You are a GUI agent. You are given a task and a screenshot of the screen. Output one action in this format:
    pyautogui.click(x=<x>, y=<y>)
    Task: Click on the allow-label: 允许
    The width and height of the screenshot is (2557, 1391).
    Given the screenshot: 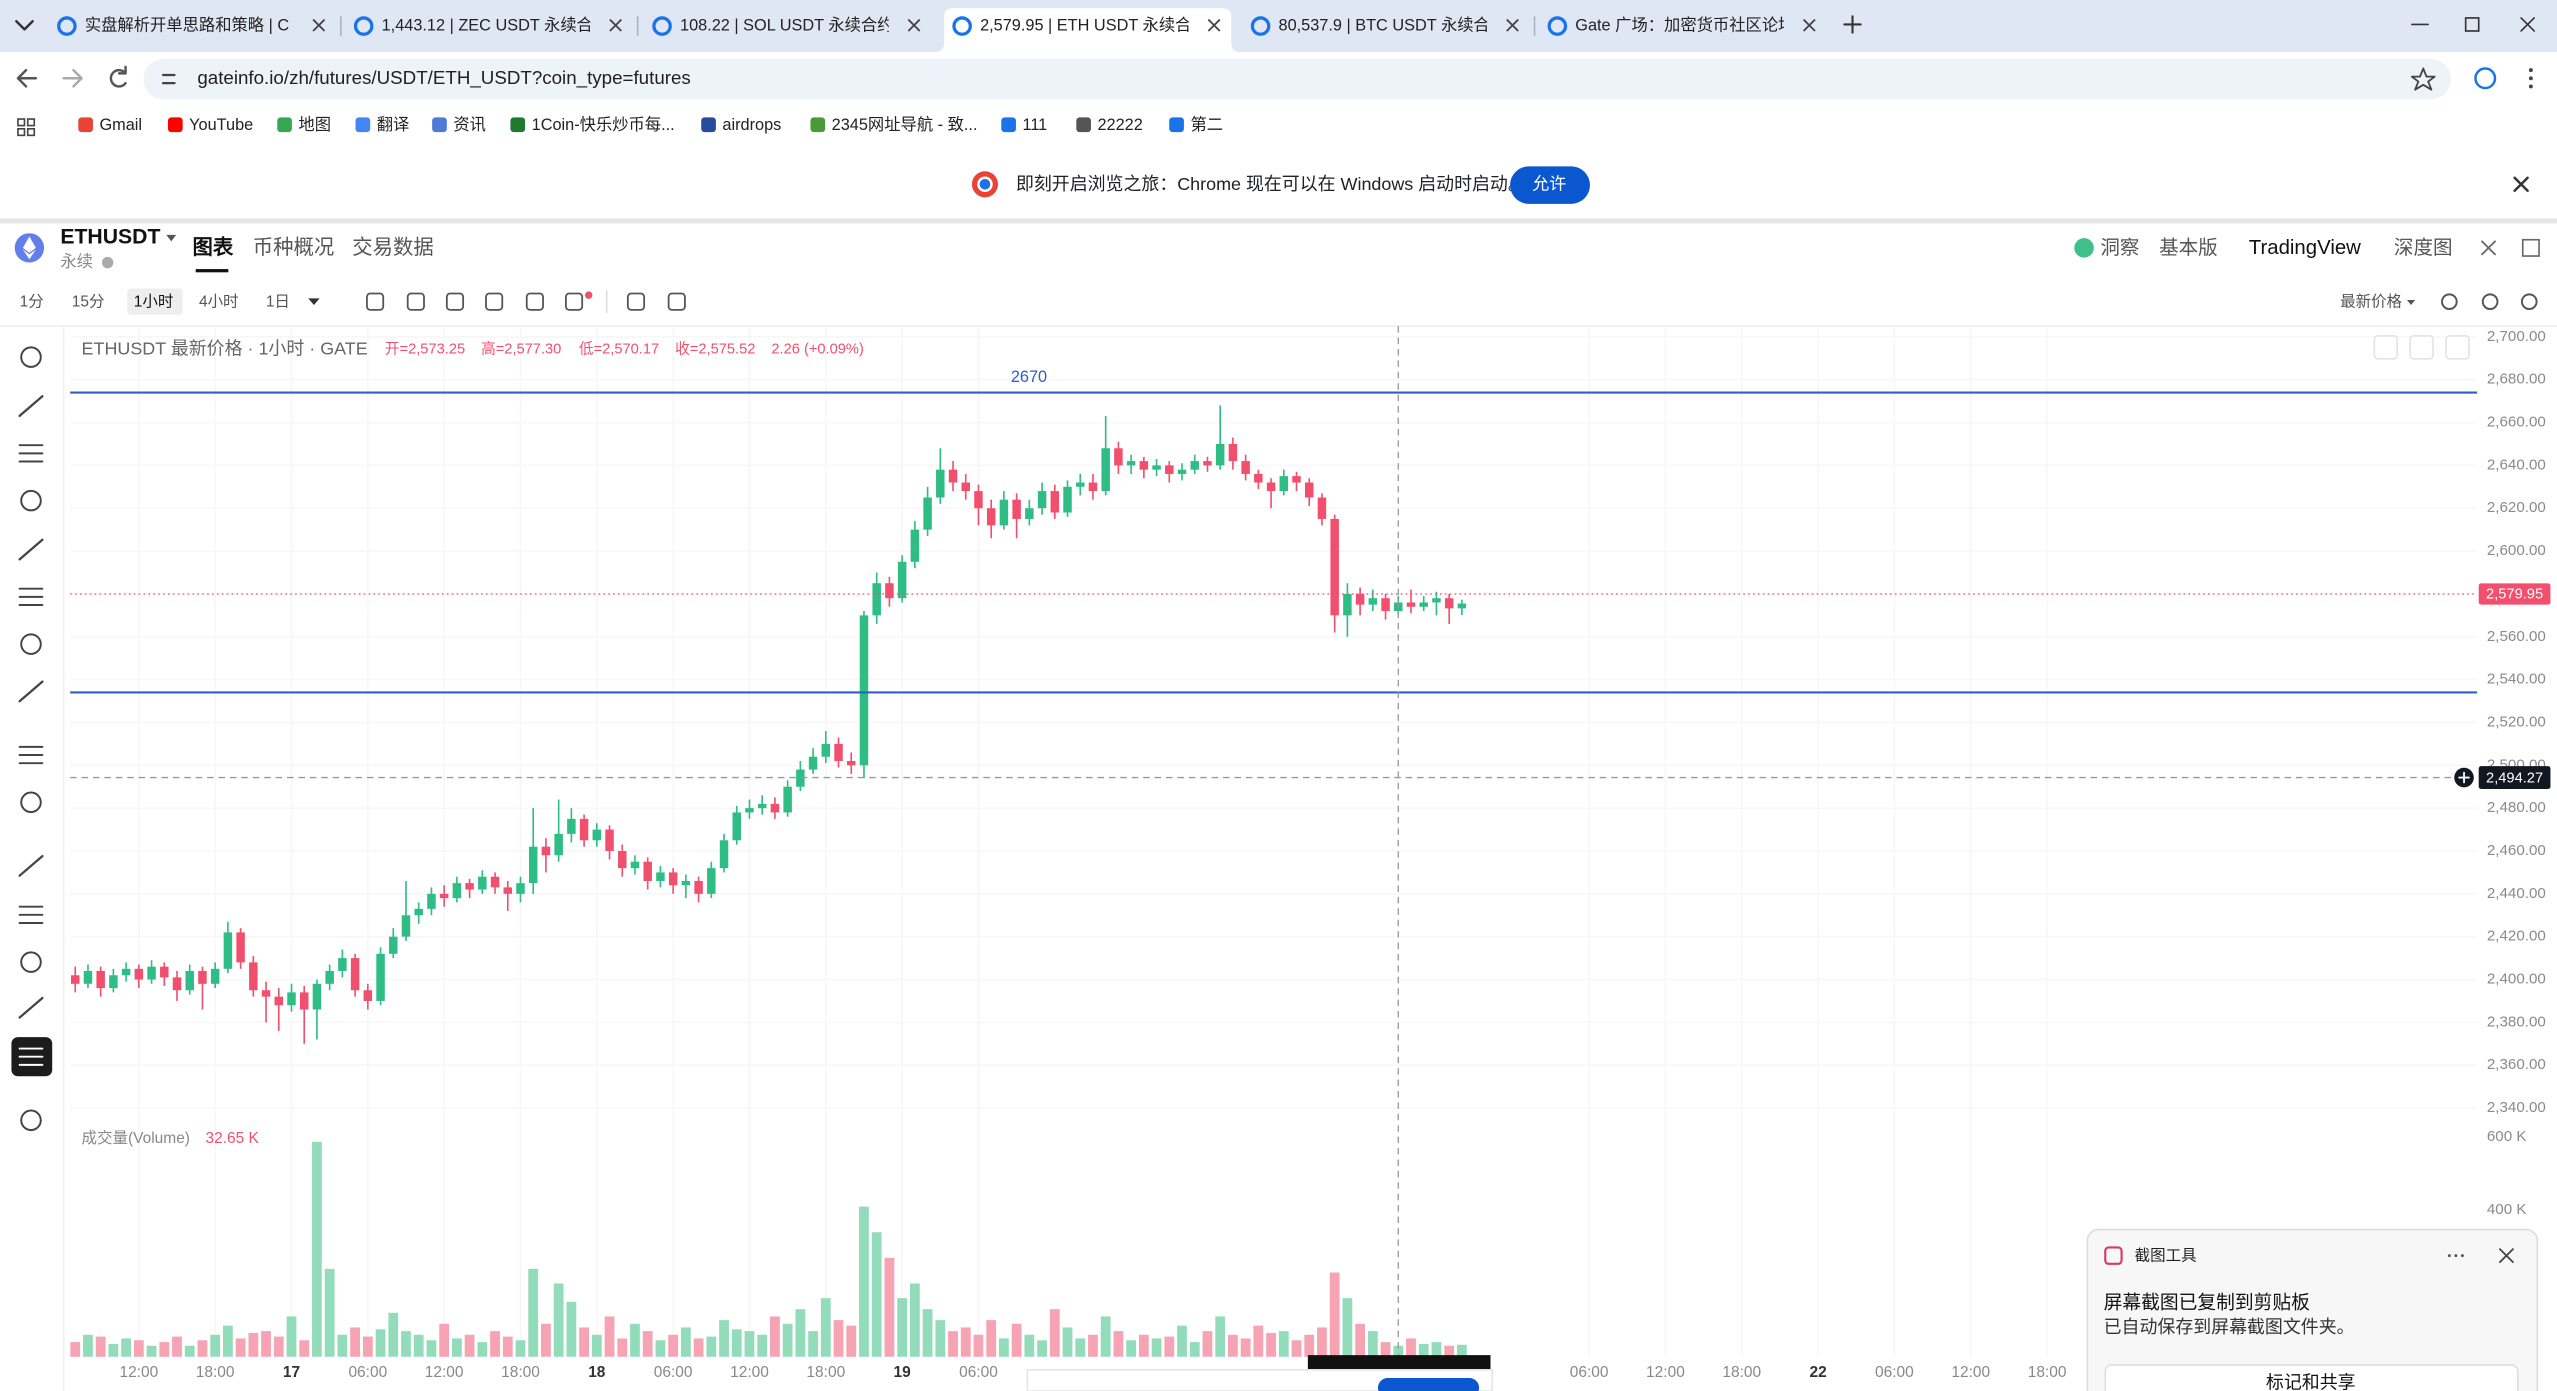 What is the action you would take?
    pyautogui.click(x=1549, y=184)
    